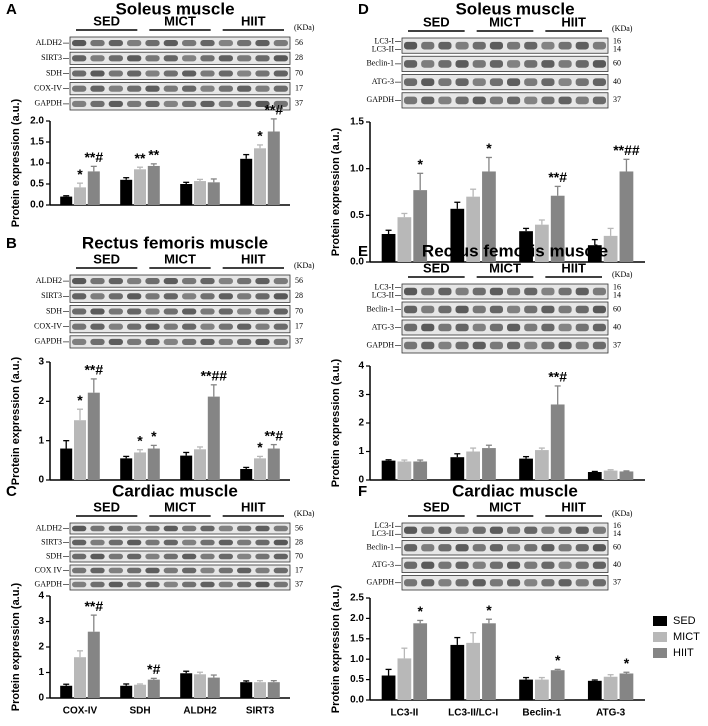 Image resolution: width=708 pixels, height=726 pixels. I want to click on y-tick-label: 1.5, so click(357, 122).